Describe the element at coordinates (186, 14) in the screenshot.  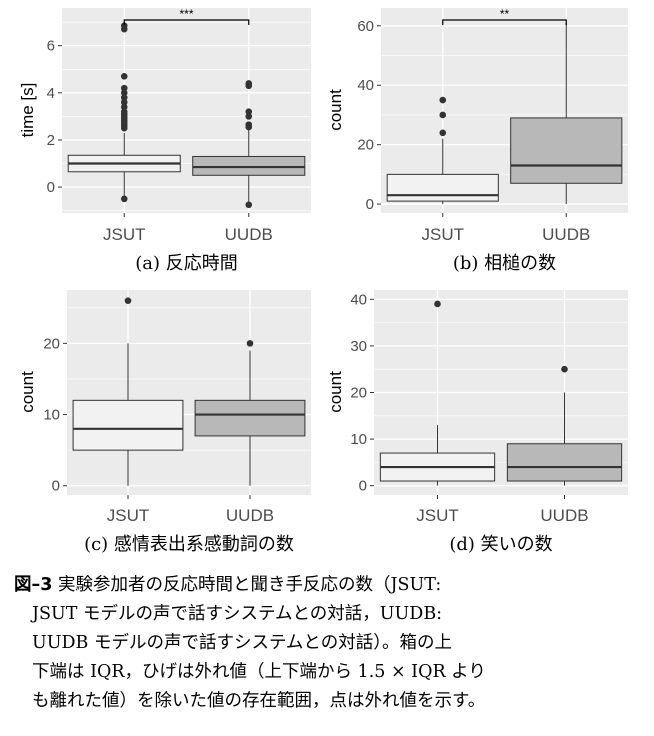
I see `significance-label: ***` at that location.